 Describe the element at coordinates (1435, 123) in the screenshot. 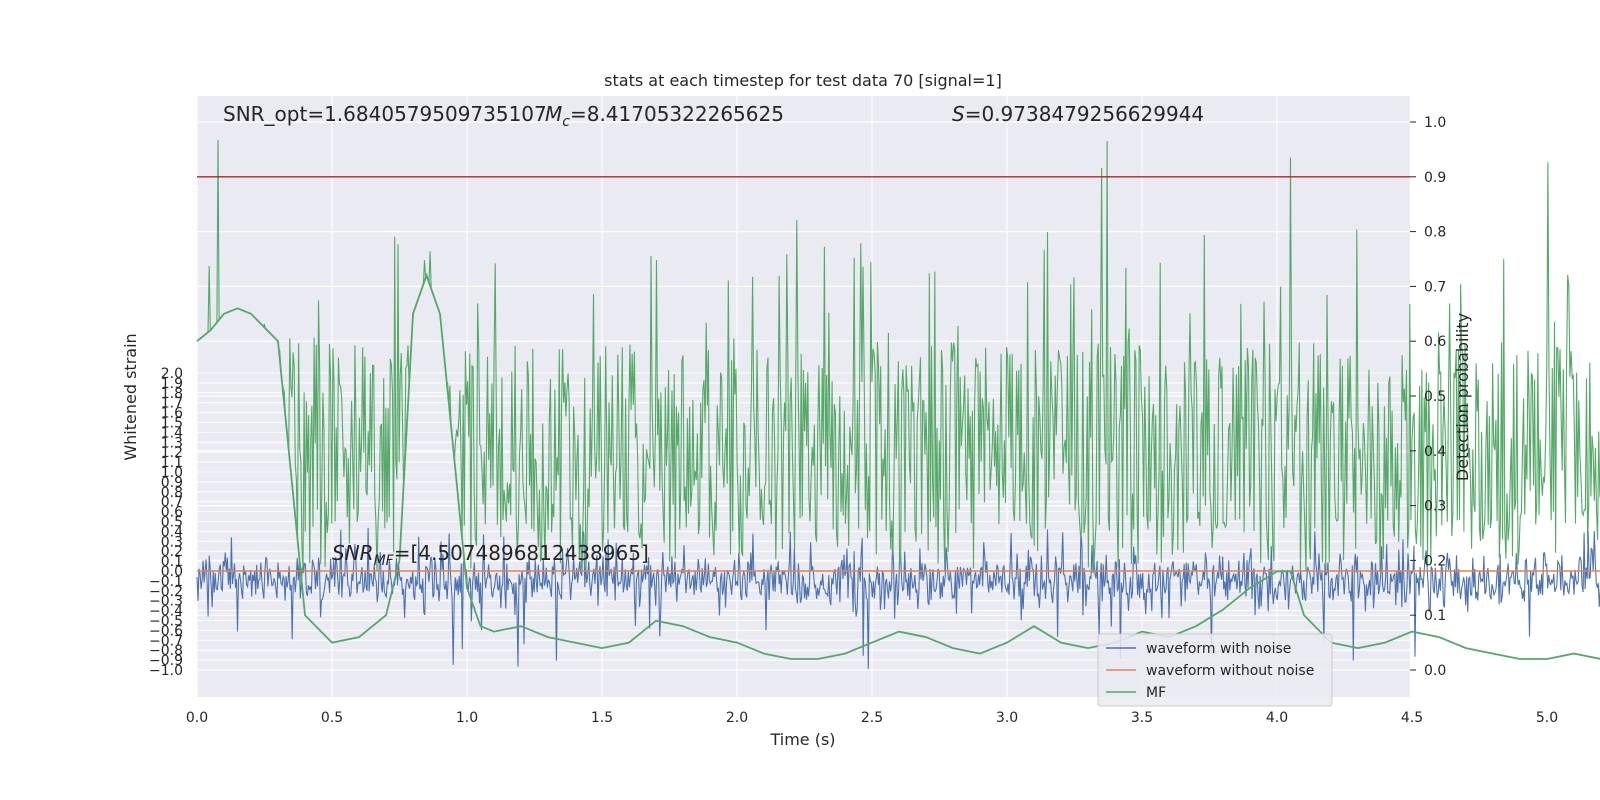

I see `right-y-tick-label: 1.0` at that location.